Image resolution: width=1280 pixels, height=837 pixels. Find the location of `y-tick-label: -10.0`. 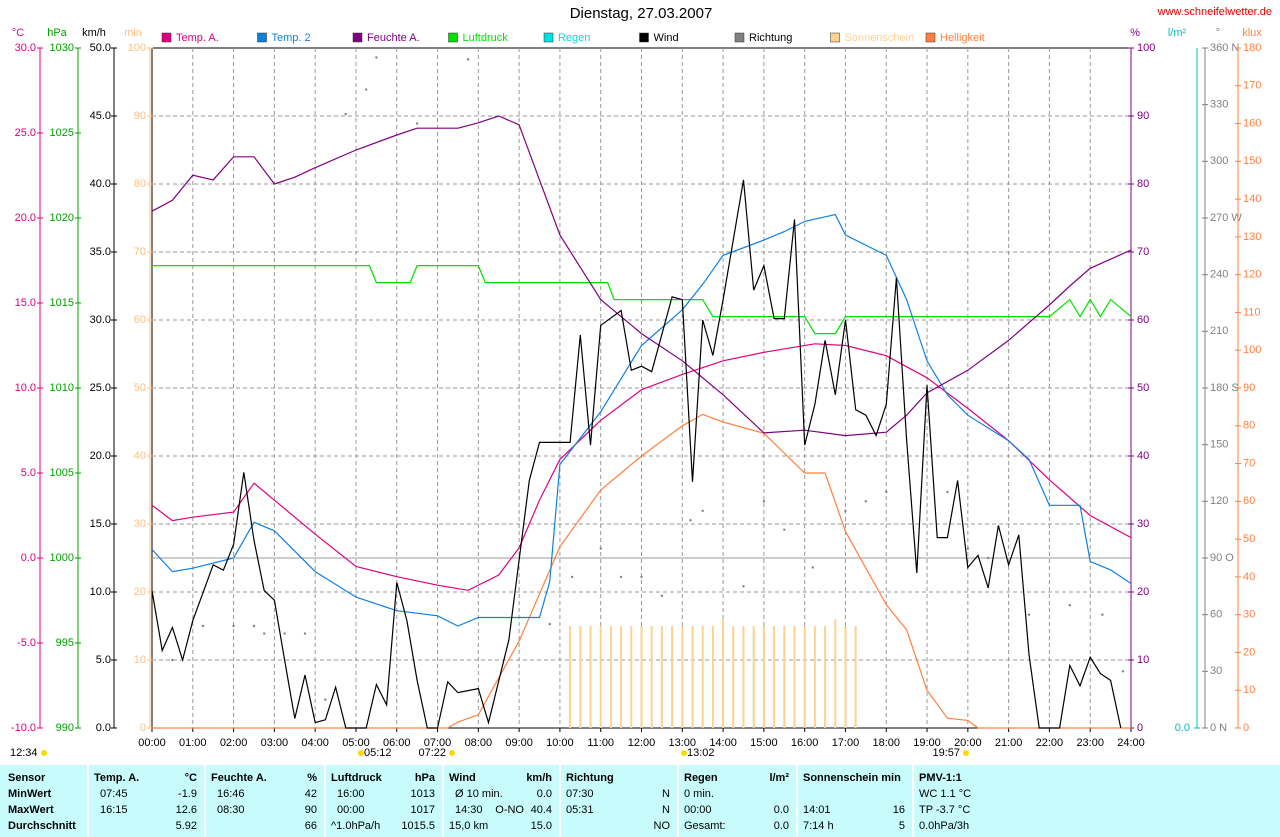

y-tick-label: -10.0 is located at coordinates (23, 728).